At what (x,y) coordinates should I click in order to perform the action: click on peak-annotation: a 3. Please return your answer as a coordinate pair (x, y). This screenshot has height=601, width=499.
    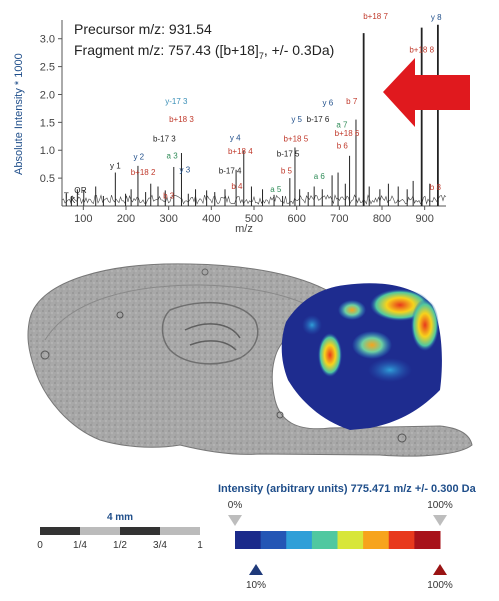
    Looking at the image, I should click on (173, 155).